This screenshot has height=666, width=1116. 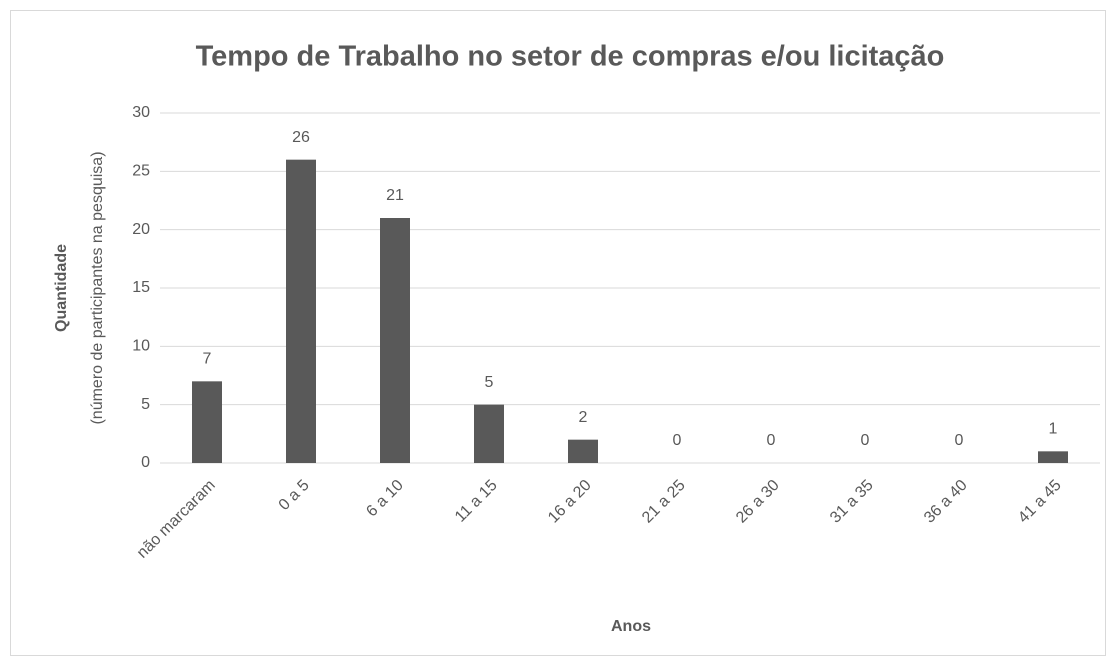 I want to click on y-tick-label: 10, so click(x=141, y=346).